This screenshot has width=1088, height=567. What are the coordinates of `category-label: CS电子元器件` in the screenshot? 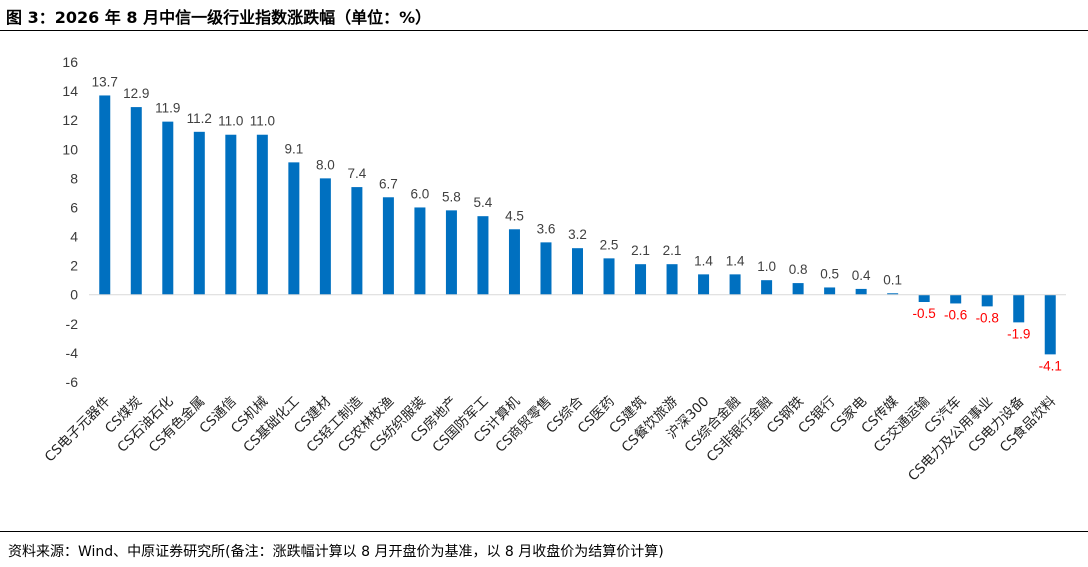 It's located at (78, 430).